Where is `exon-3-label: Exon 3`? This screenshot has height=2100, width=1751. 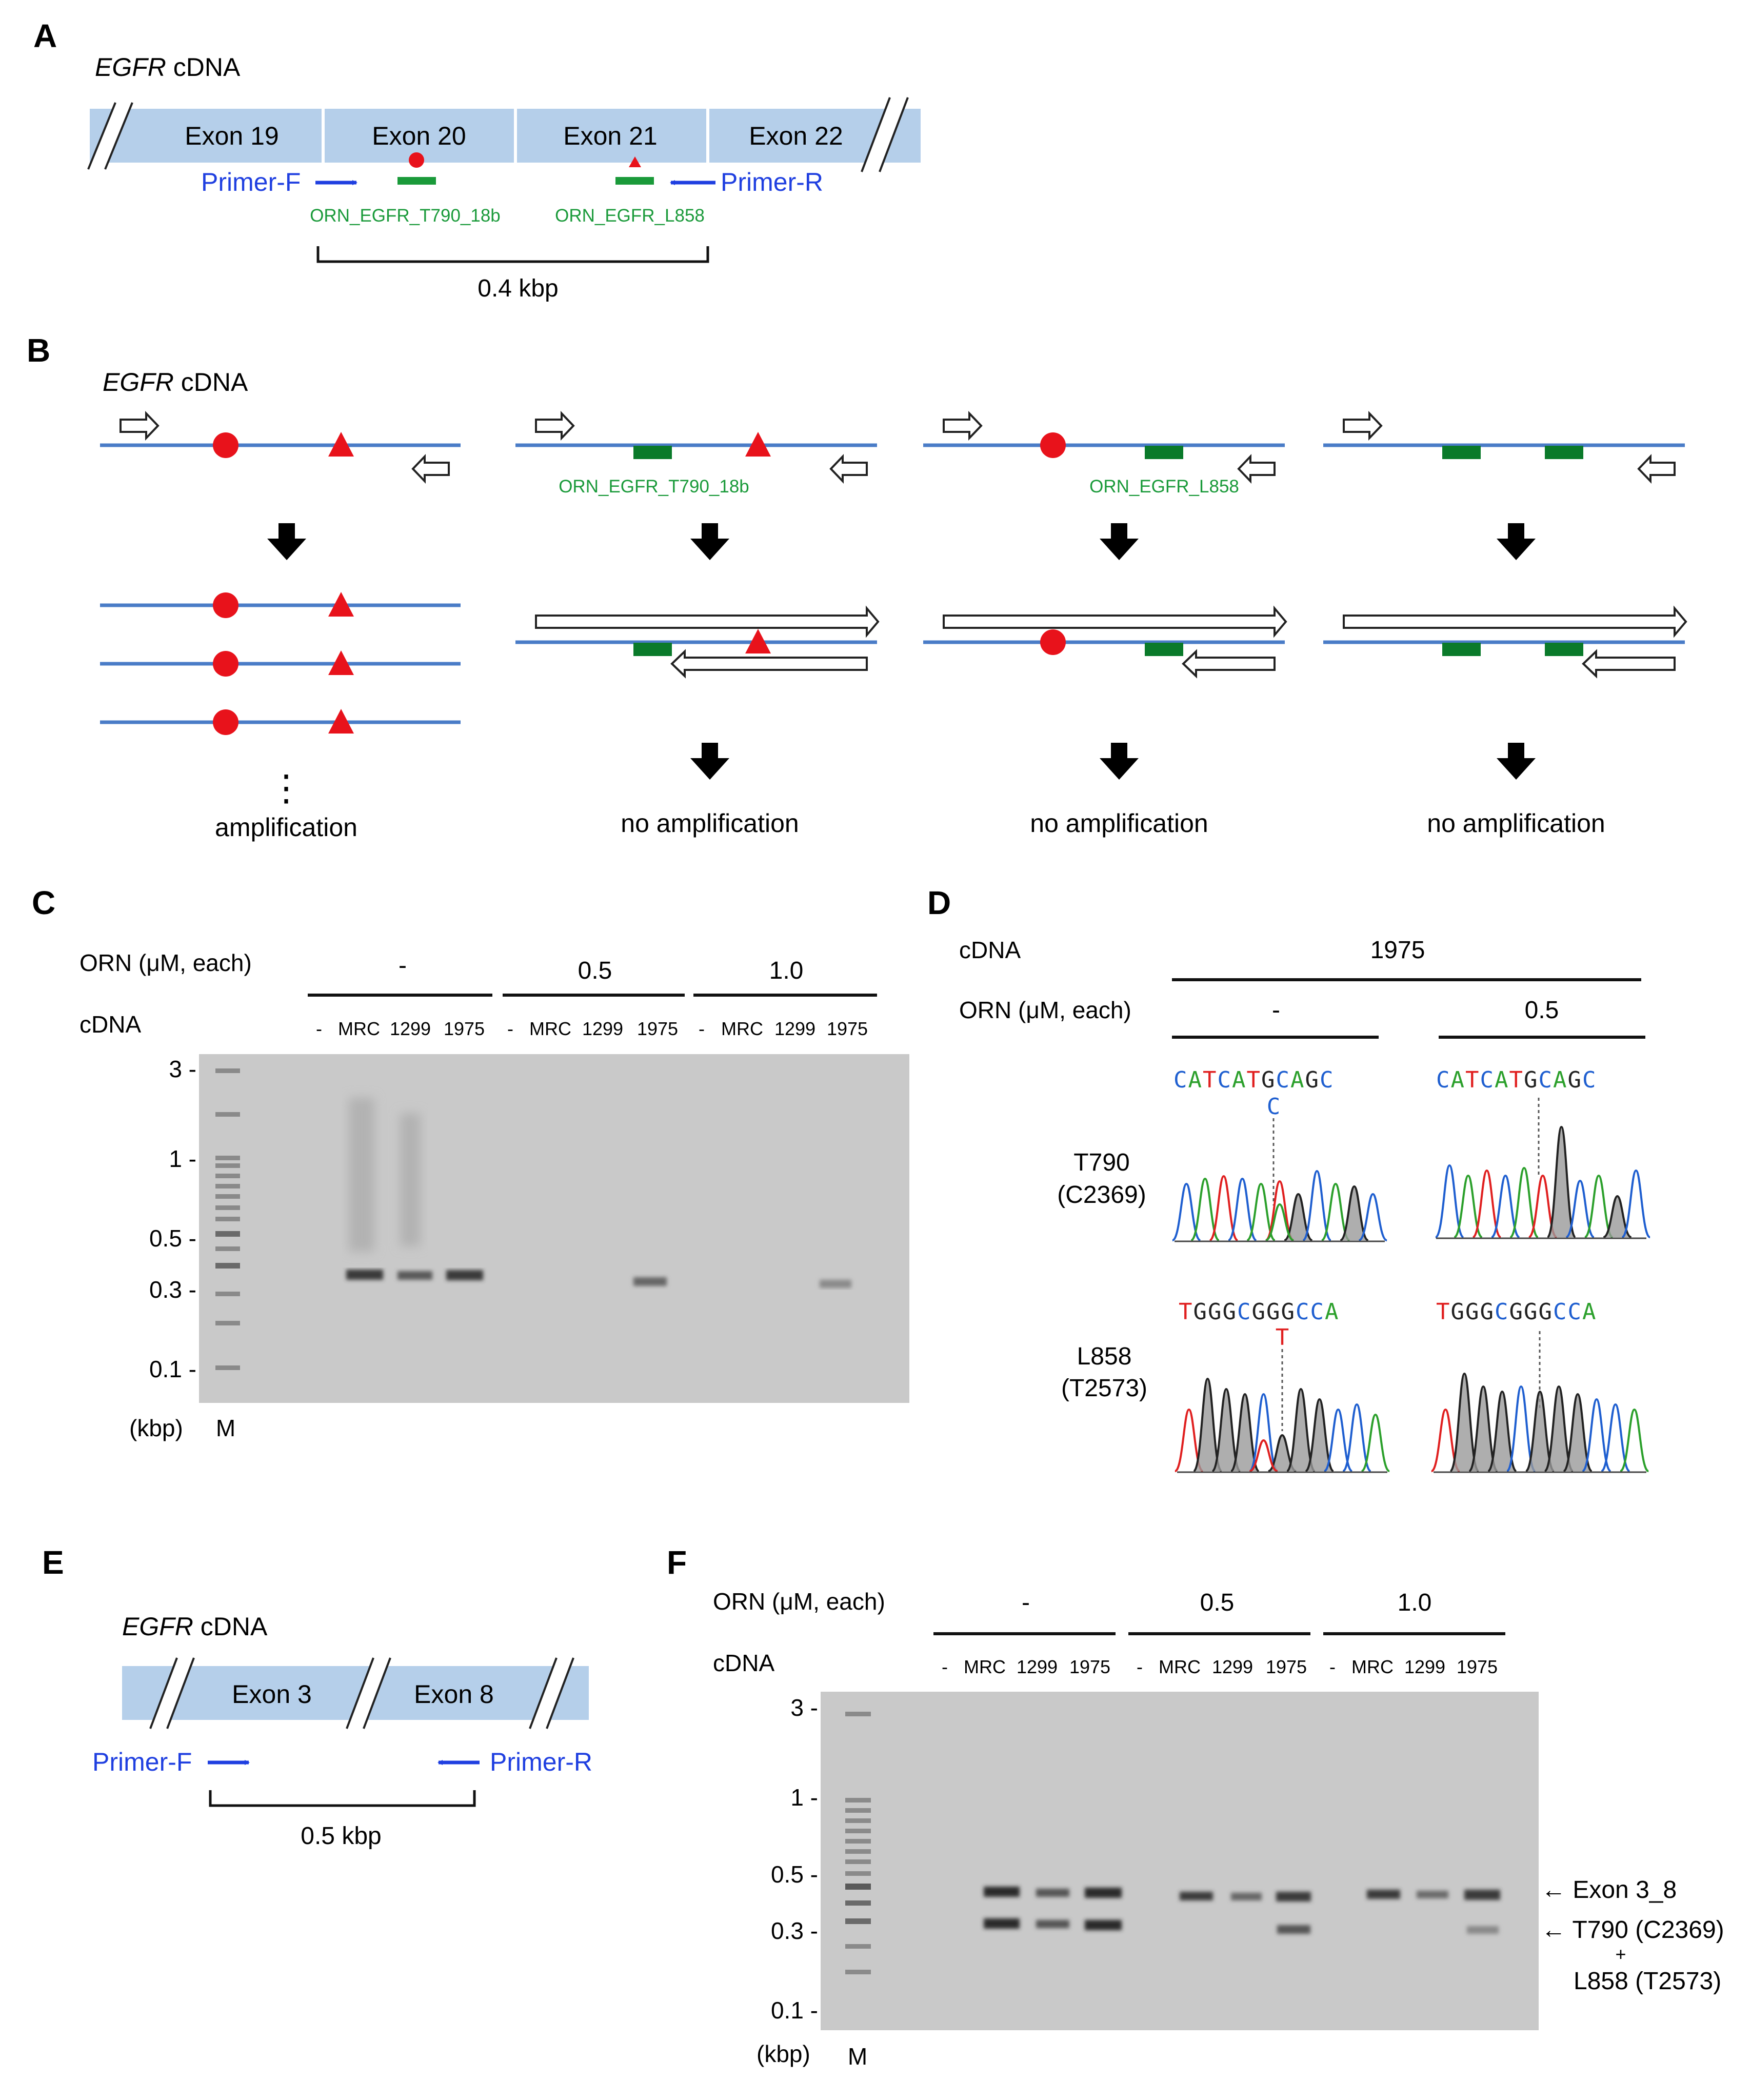
exon-3-label: Exon 3 is located at coordinates (272, 1694).